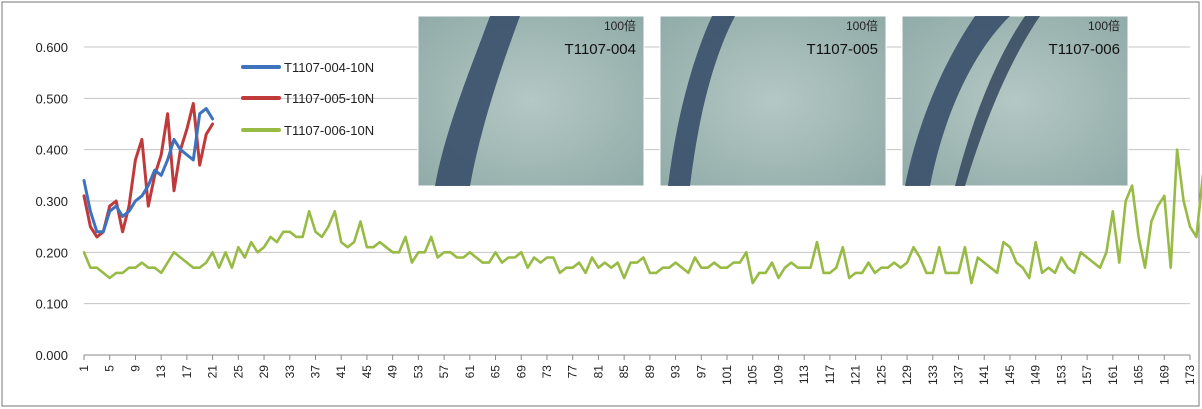 The image size is (1202, 409). What do you see at coordinates (444, 372) in the screenshot?
I see `x-tick-label: 57` at bounding box center [444, 372].